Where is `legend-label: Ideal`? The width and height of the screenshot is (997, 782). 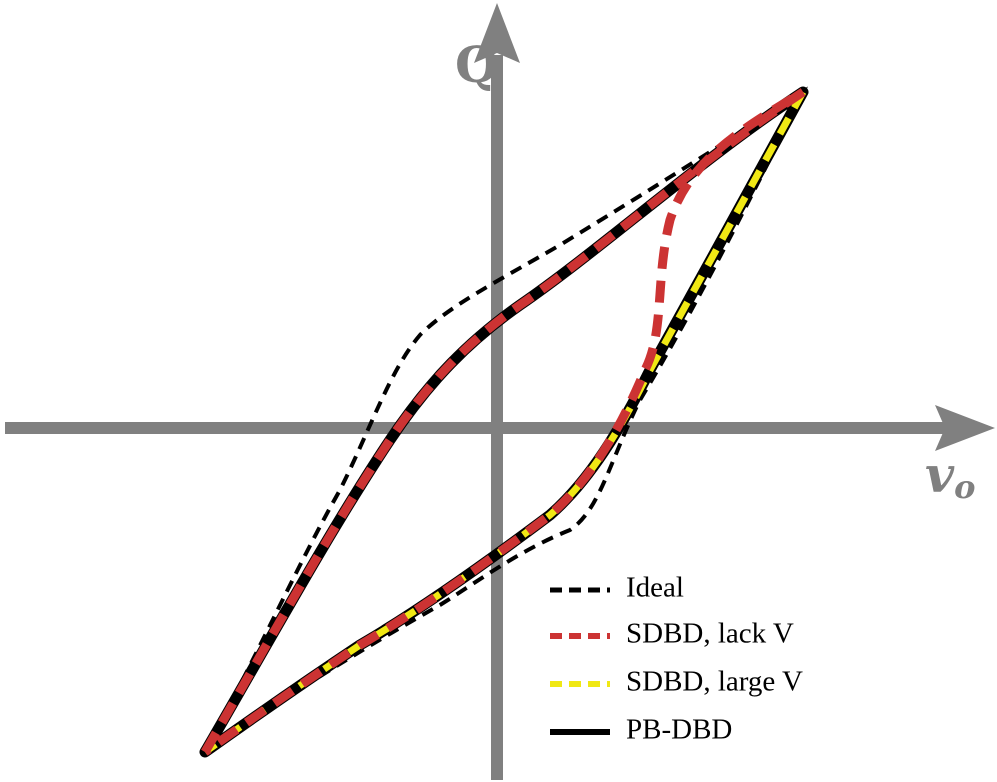
legend-label: Ideal is located at coordinates (655, 588).